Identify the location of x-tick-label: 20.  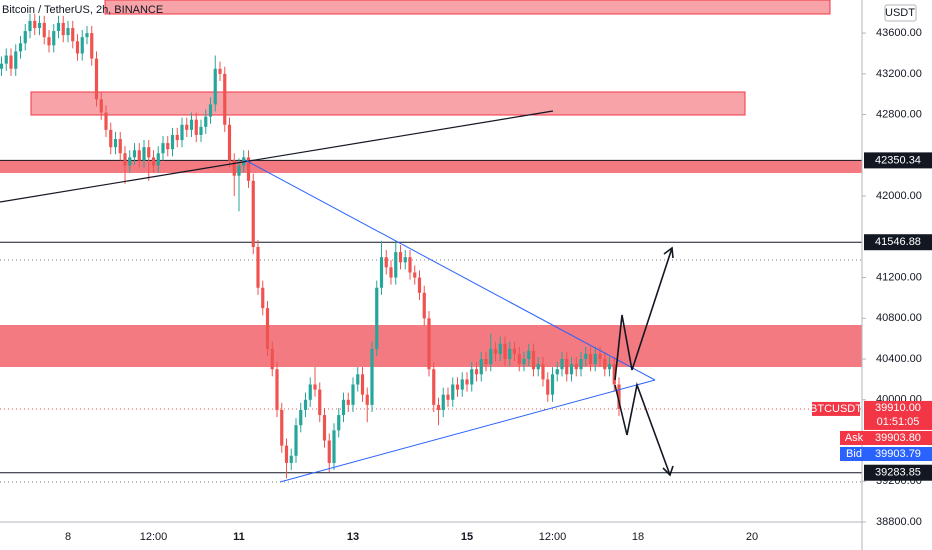
(752, 537).